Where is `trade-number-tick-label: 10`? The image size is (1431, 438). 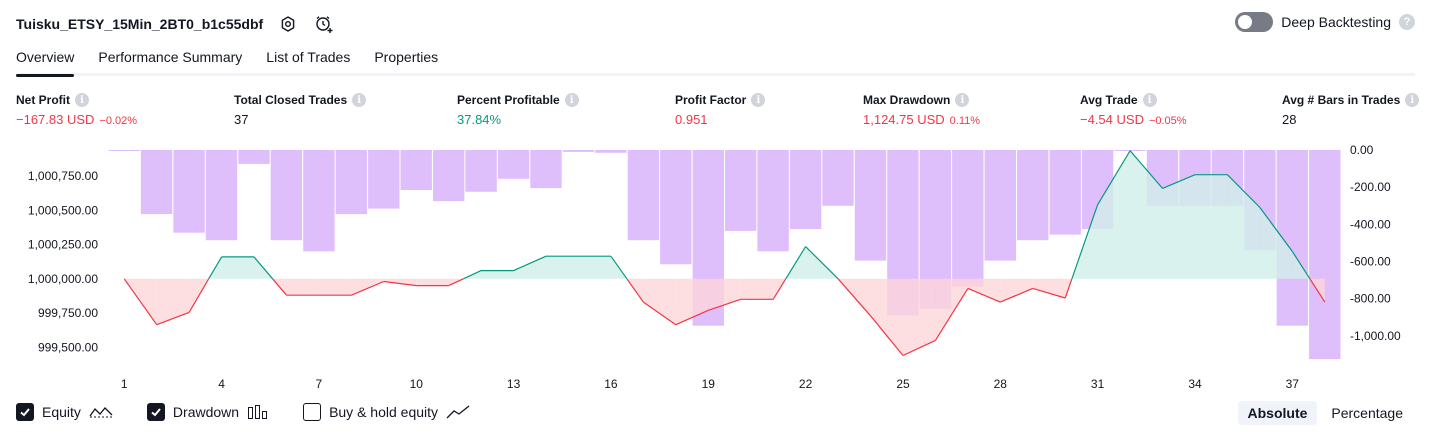
trade-number-tick-label: 10 is located at coordinates (417, 384).